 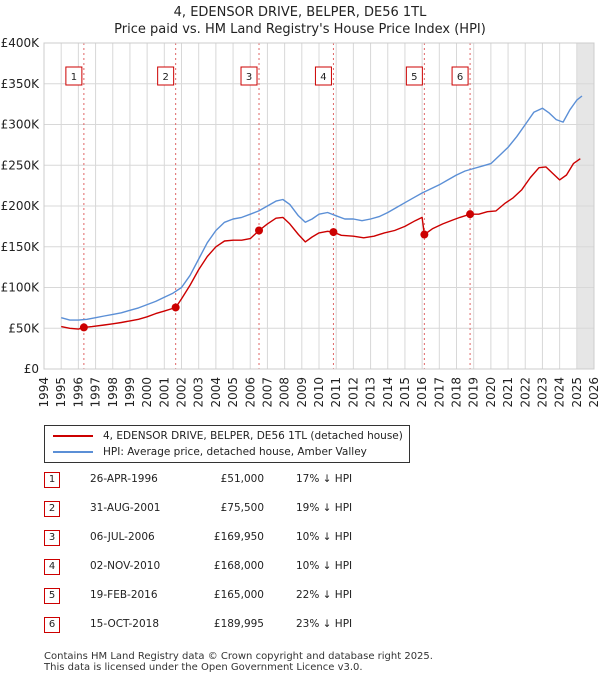 What do you see at coordinates (214, 513) in the screenshot?
I see `table-row: 2 31-AUG-2001 £75,500 19% ↓ HPI` at bounding box center [214, 513].